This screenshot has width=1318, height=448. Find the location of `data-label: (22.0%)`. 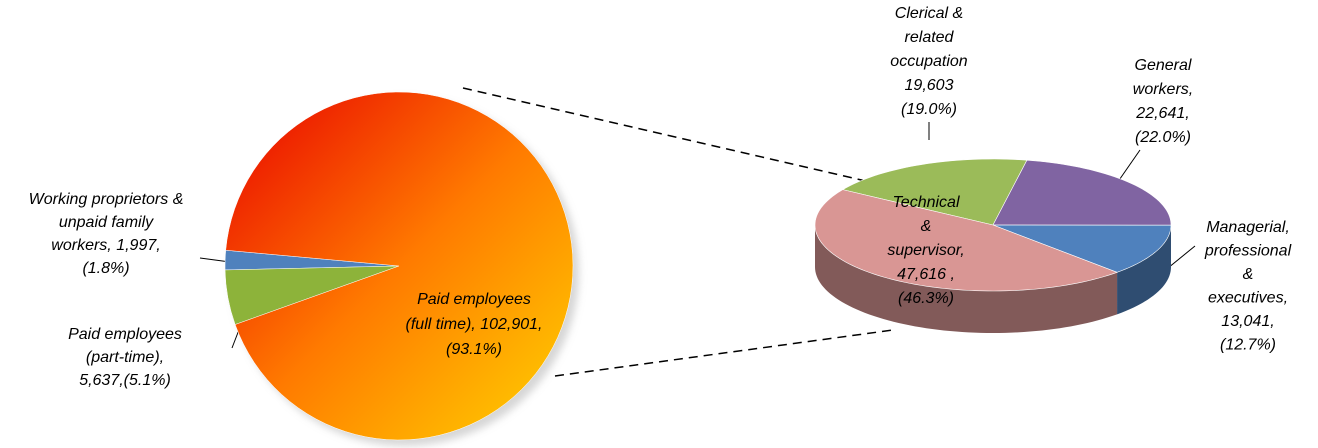

data-label: (22.0%) is located at coordinates (1163, 137).